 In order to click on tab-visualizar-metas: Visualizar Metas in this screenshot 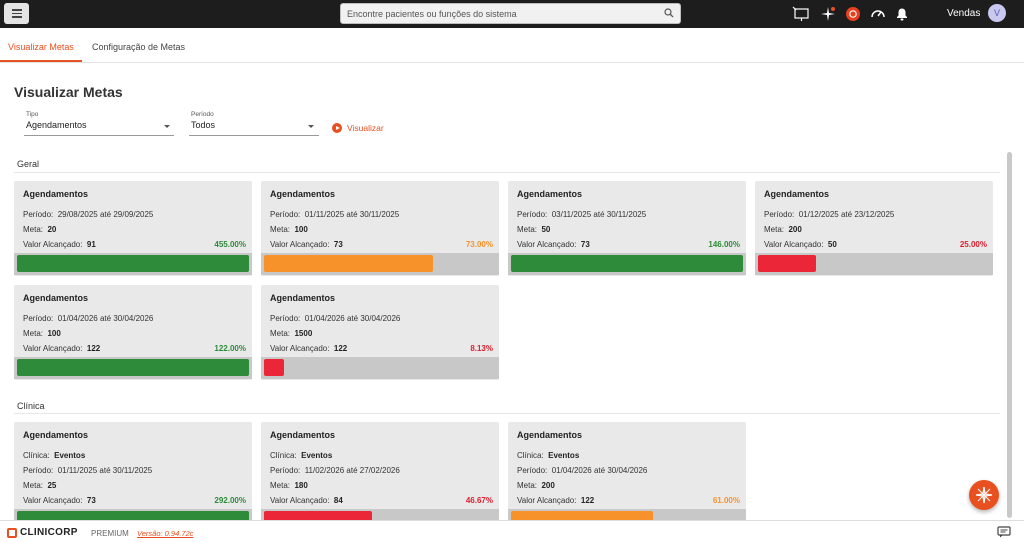, I will do `click(41, 47)`.